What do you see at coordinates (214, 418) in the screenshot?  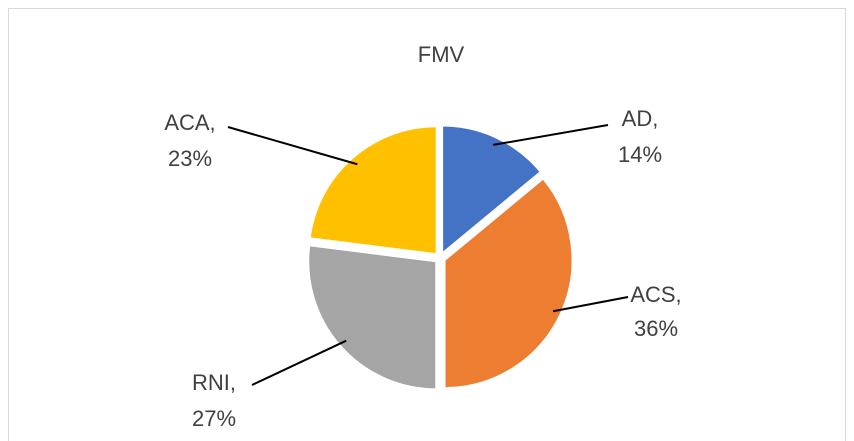 I see `data-label-value: 27%` at bounding box center [214, 418].